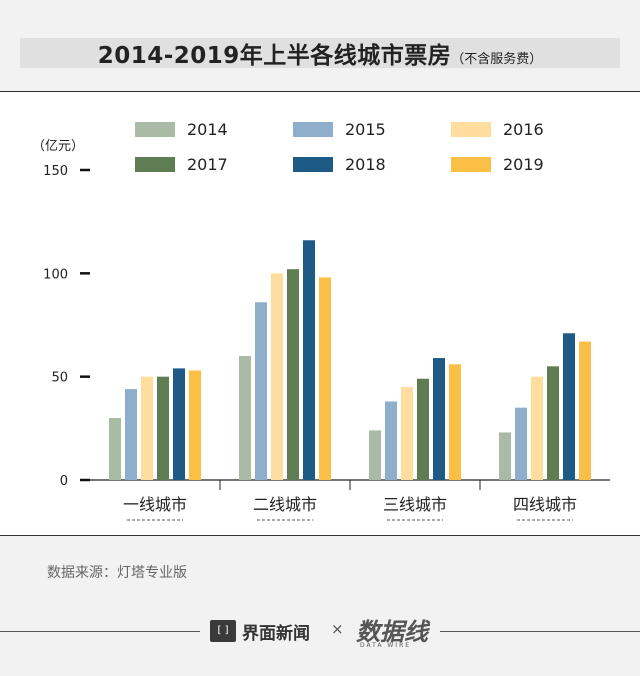 The image size is (640, 676). Describe the element at coordinates (223, 631) in the screenshot. I see `jiemian-logo-icon: [ ]` at that location.